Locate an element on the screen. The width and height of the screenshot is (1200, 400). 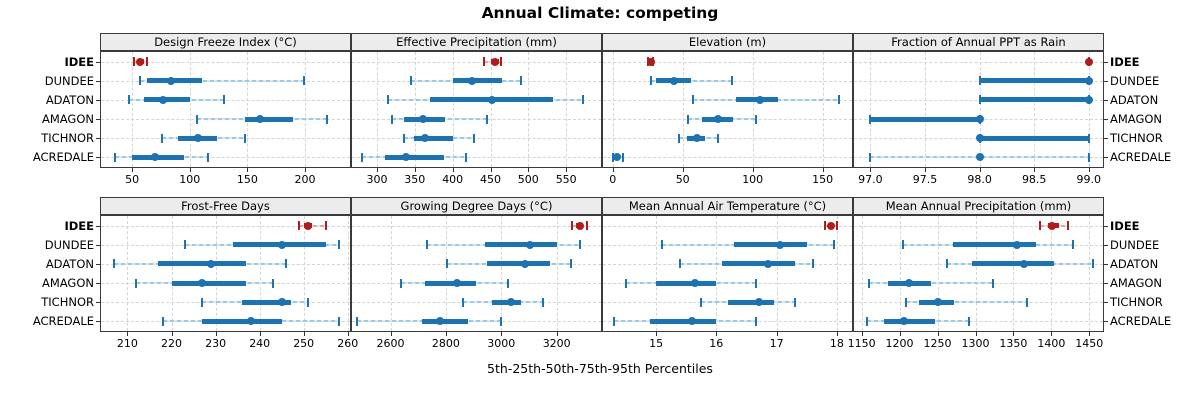
axis-tick-label: 16 is located at coordinates (716, 343).